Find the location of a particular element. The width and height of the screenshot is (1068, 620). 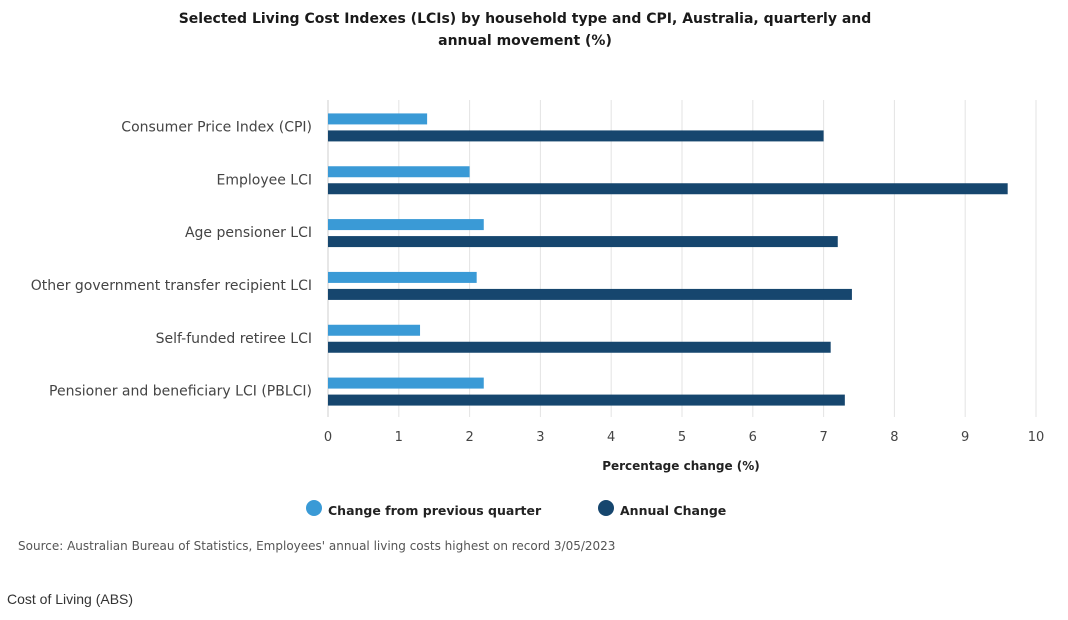

x-axis-title: Percentage change (%) is located at coordinates (681, 466).